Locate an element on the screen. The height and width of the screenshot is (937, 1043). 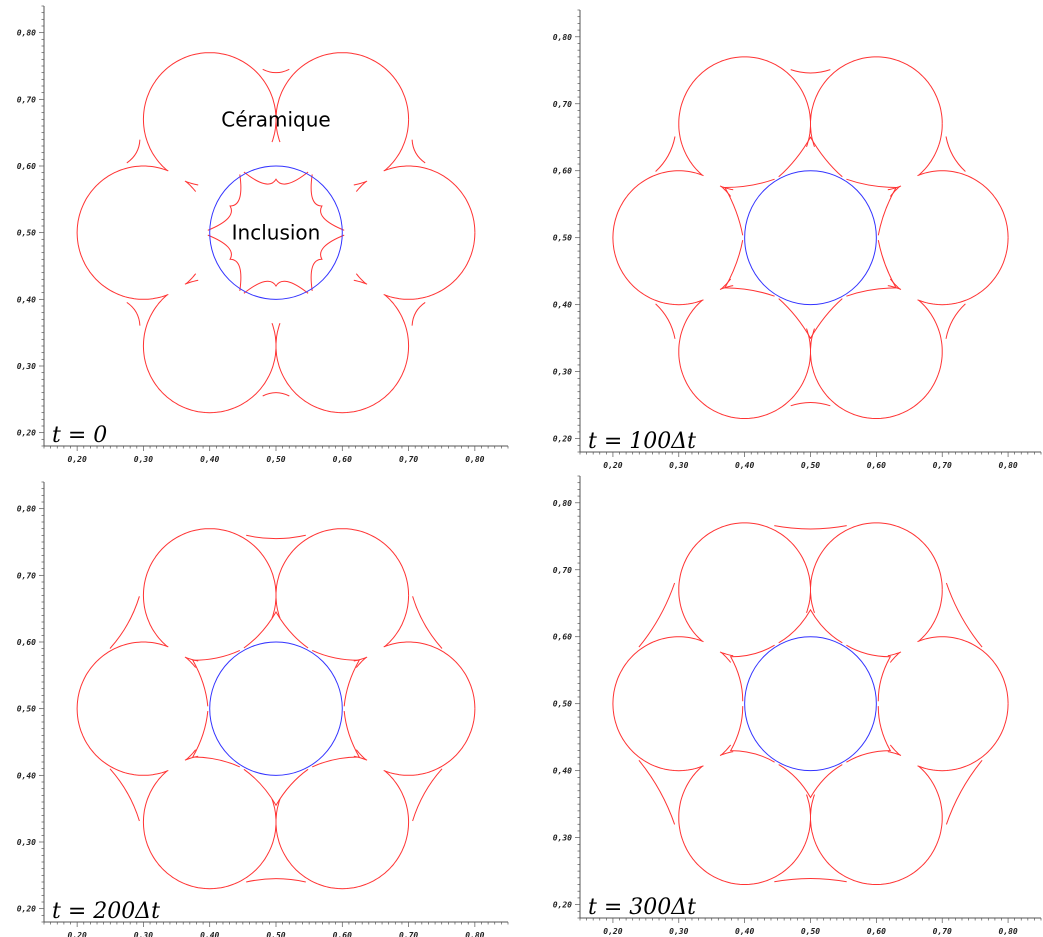
time-label: t = 100Δt is located at coordinates (642, 441).